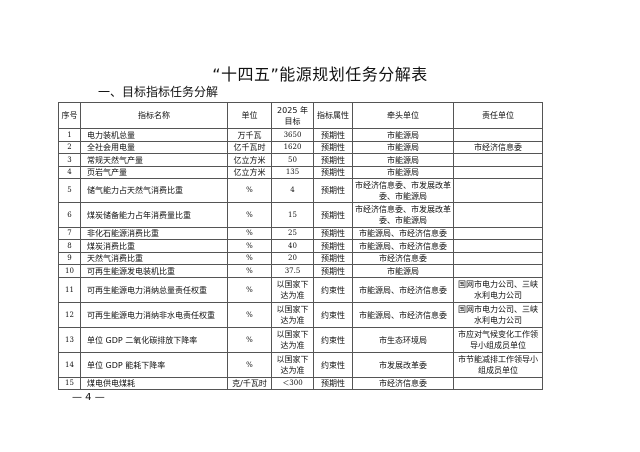 Image resolution: width=640 pixels, height=452 pixels. I want to click on table-row: 5 储气能力占天然气消费比重% 4 预期性 市经济信息委、市发展改革委、市能源局, so click(300, 190).